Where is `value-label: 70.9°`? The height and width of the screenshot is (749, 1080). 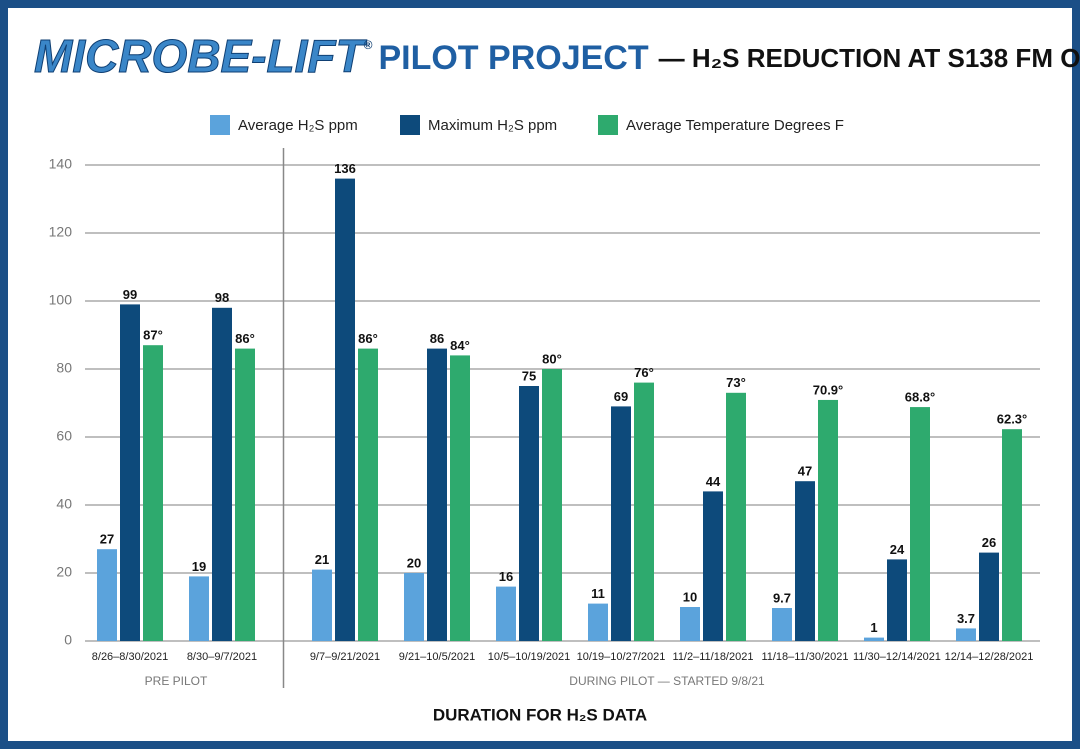
value-label: 70.9° is located at coordinates (828, 389).